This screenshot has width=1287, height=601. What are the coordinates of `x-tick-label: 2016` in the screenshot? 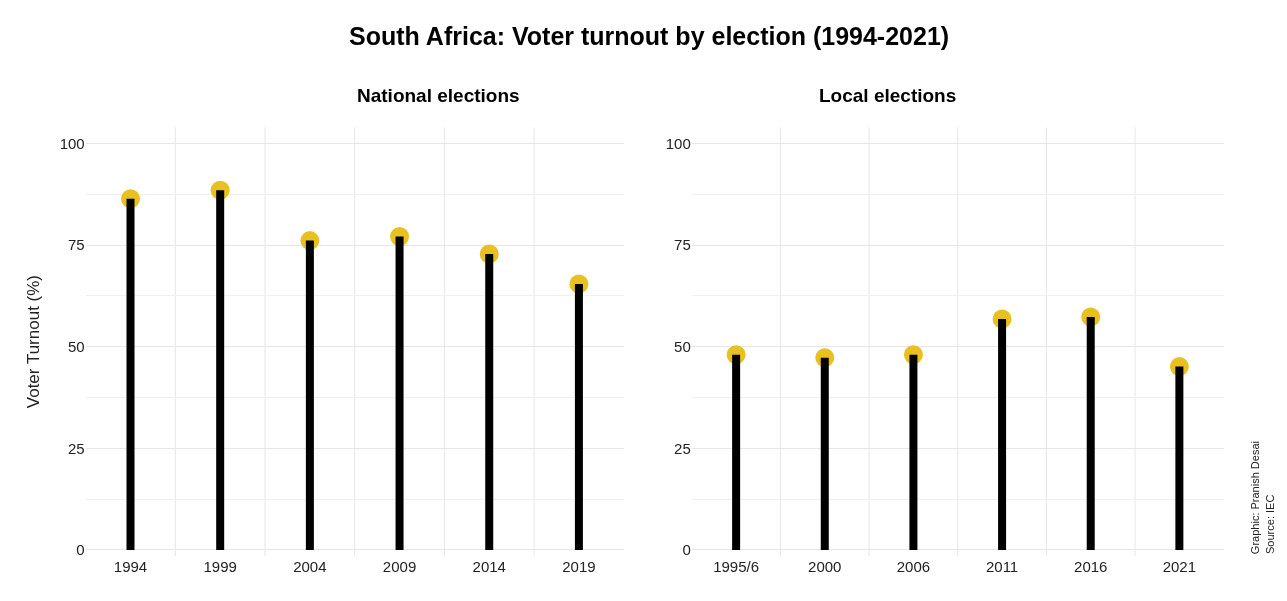 It's located at (1091, 566).